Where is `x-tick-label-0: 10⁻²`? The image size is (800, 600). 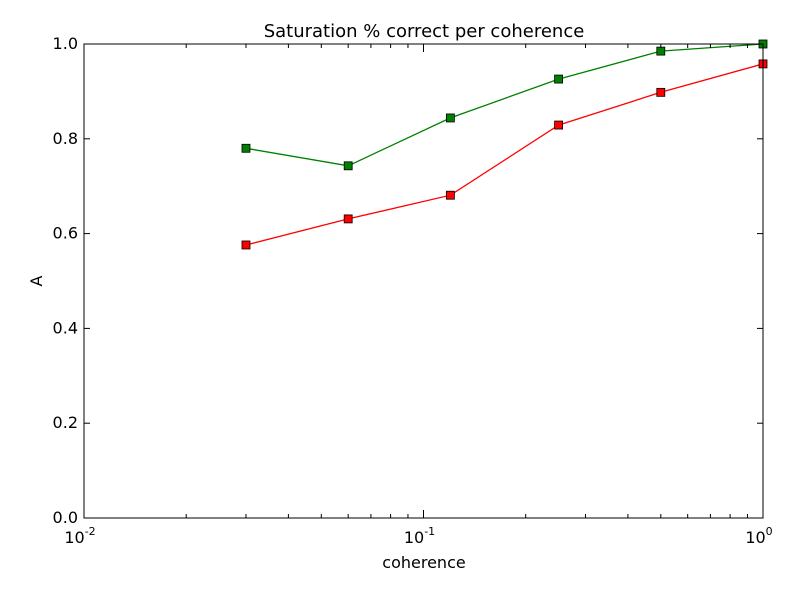 x-tick-label-0: 10⁻² is located at coordinates (79, 536).